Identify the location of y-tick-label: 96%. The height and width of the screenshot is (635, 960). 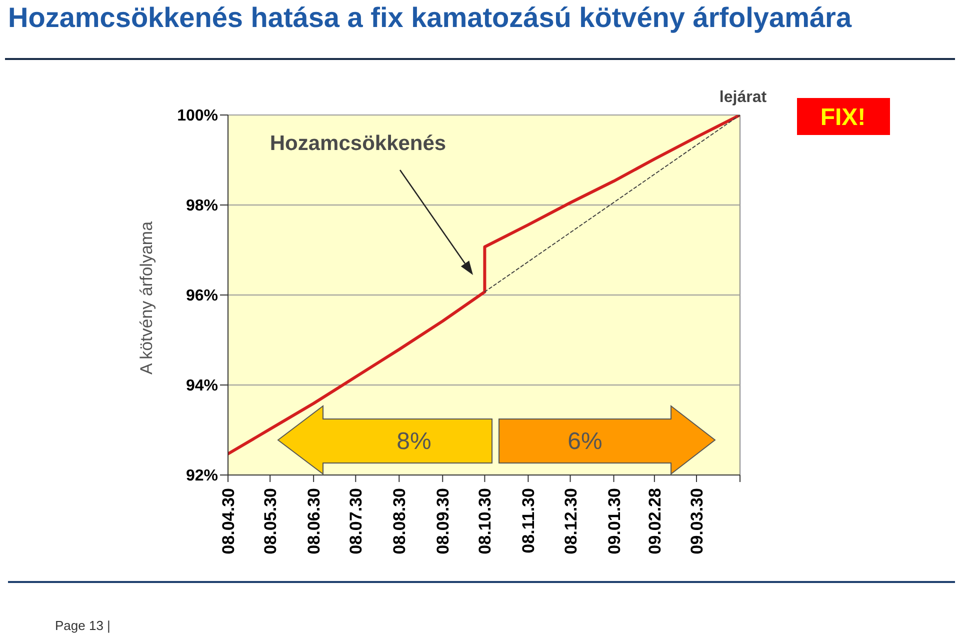
(202, 296).